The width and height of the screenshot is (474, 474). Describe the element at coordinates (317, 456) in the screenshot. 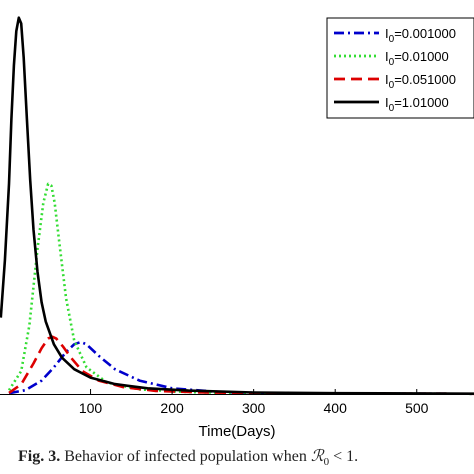

I see `caption-symbol: ℛ` at that location.